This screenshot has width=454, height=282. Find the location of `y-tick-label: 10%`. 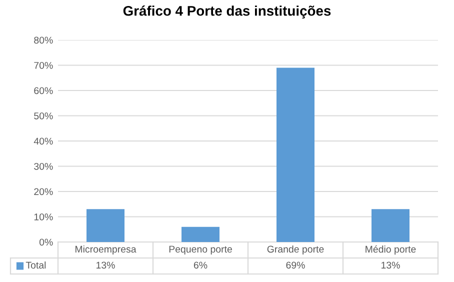

y-tick-label: 10% is located at coordinates (43, 216).